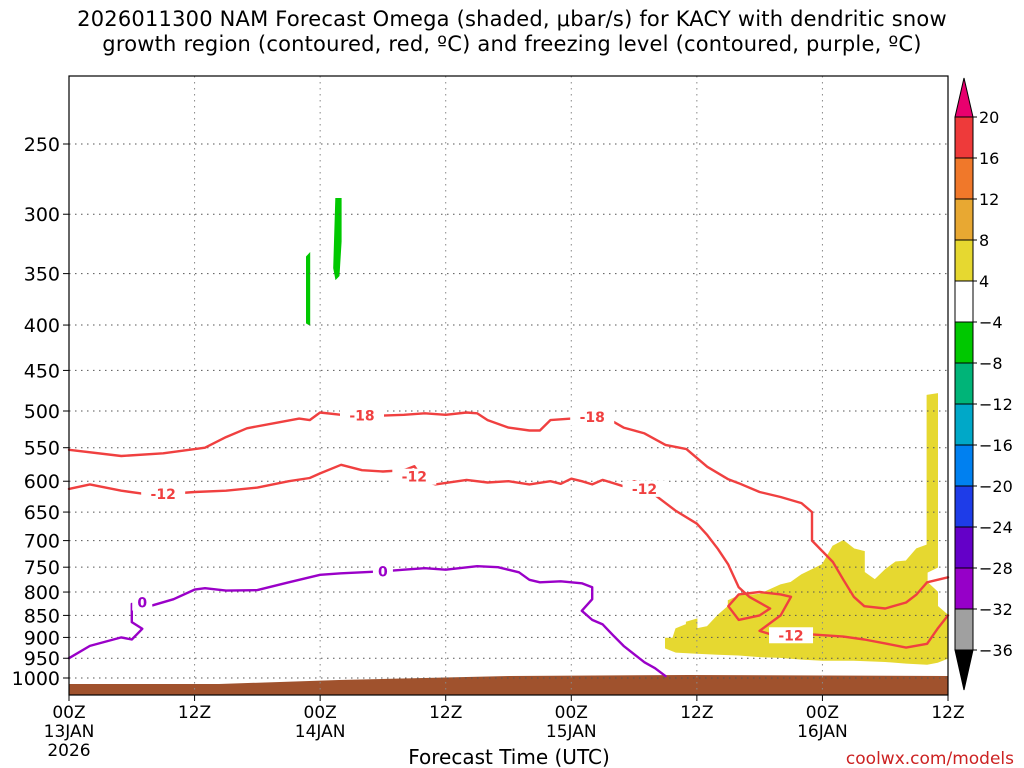  Describe the element at coordinates (68, 751) in the screenshot. I see `x-year-label-0: 2026` at that location.